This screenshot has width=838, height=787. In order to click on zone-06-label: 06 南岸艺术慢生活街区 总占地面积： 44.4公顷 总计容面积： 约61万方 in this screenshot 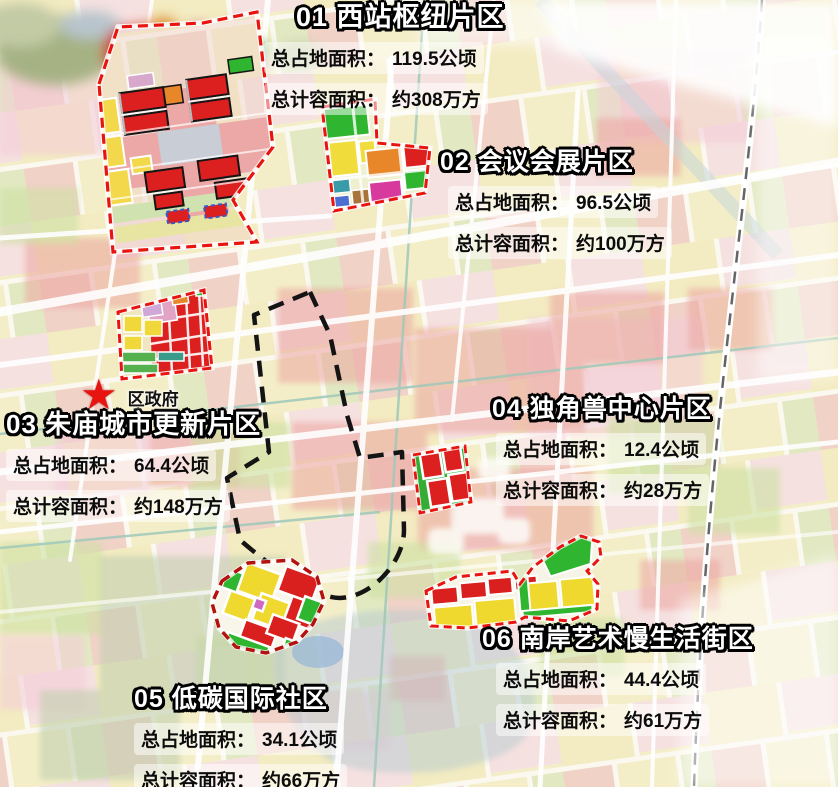, I will do `click(618, 680)`.